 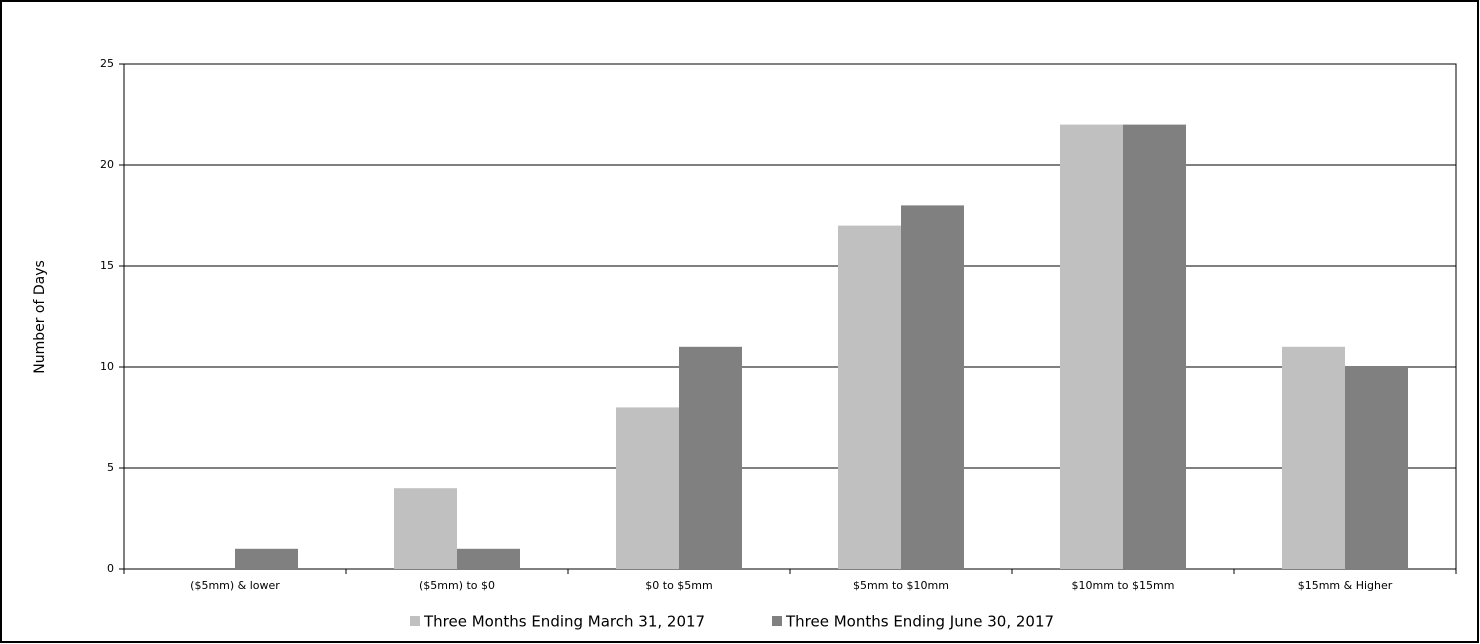 I want to click on x-tick-label: $5mm to $10mm, so click(x=901, y=585).